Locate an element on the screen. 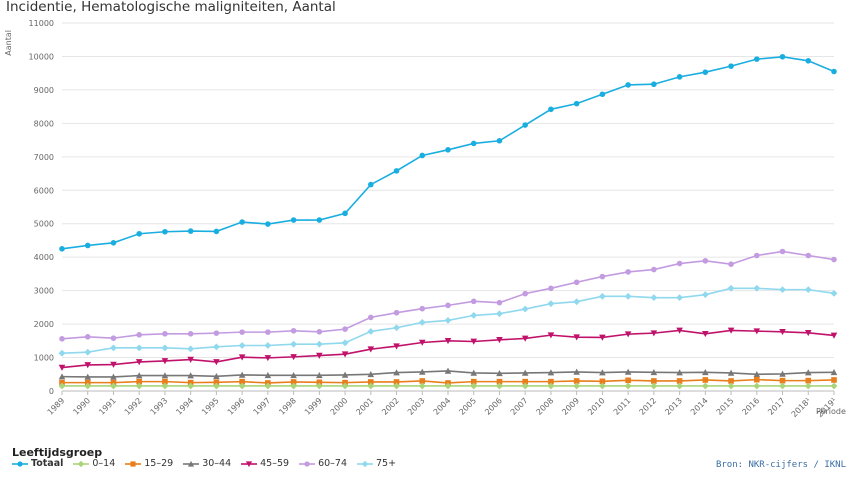  legend-item-0-14: 0–14 is located at coordinates (94, 463).